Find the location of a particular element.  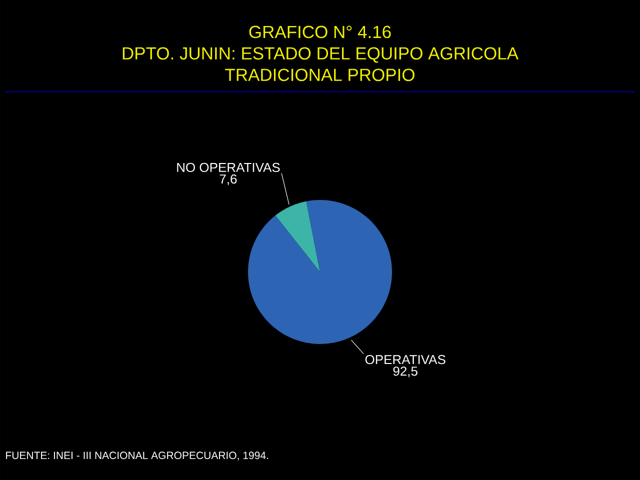

source-note: FUENTE: INEI - III NACIONAL AGROPECUARIO, 1994. is located at coordinates (137, 456).